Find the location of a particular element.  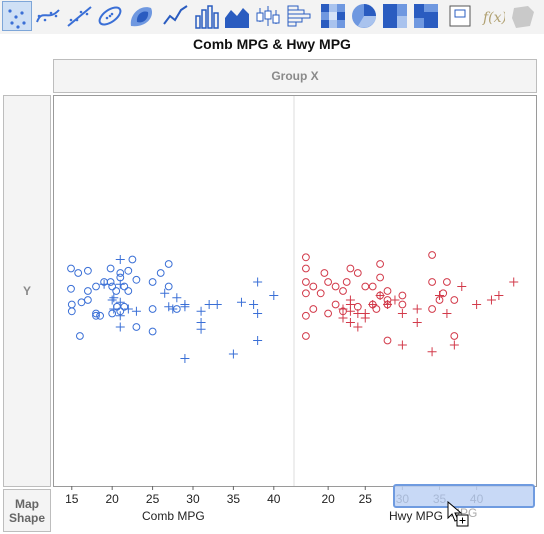

heatmap-element-button is located at coordinates (333, 16).